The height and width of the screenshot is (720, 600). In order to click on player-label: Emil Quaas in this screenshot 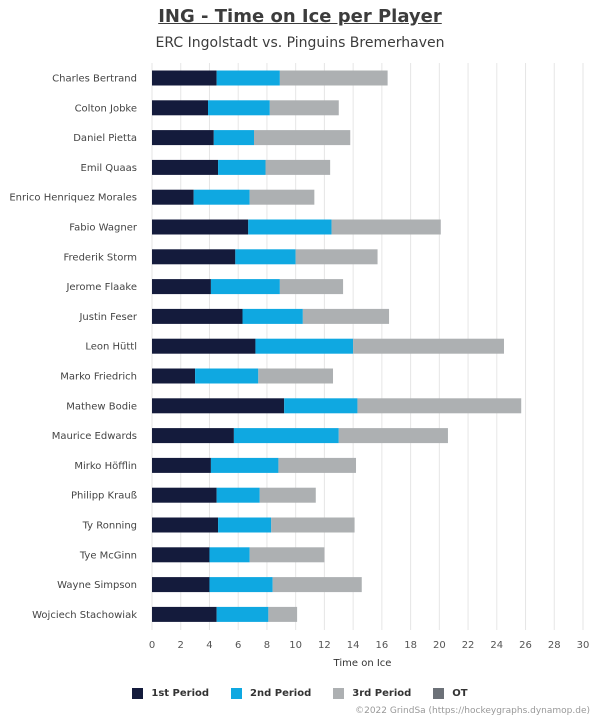, I will do `click(109, 168)`.